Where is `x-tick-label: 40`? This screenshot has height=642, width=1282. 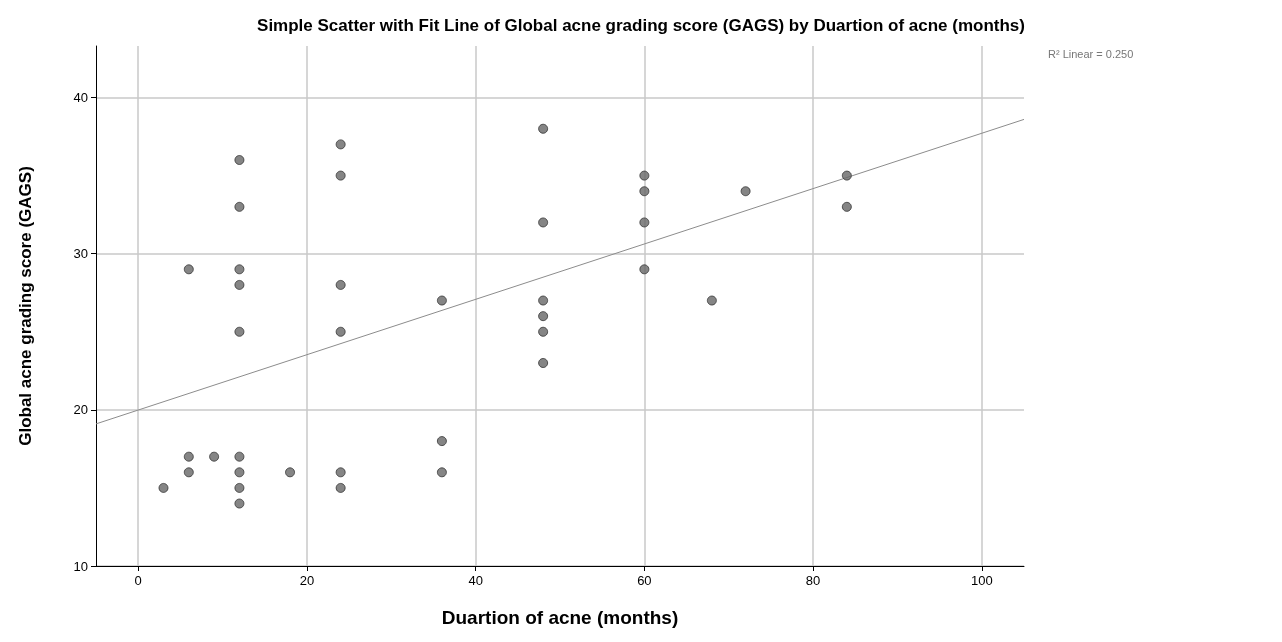
x-tick-label: 40 is located at coordinates (475, 580).